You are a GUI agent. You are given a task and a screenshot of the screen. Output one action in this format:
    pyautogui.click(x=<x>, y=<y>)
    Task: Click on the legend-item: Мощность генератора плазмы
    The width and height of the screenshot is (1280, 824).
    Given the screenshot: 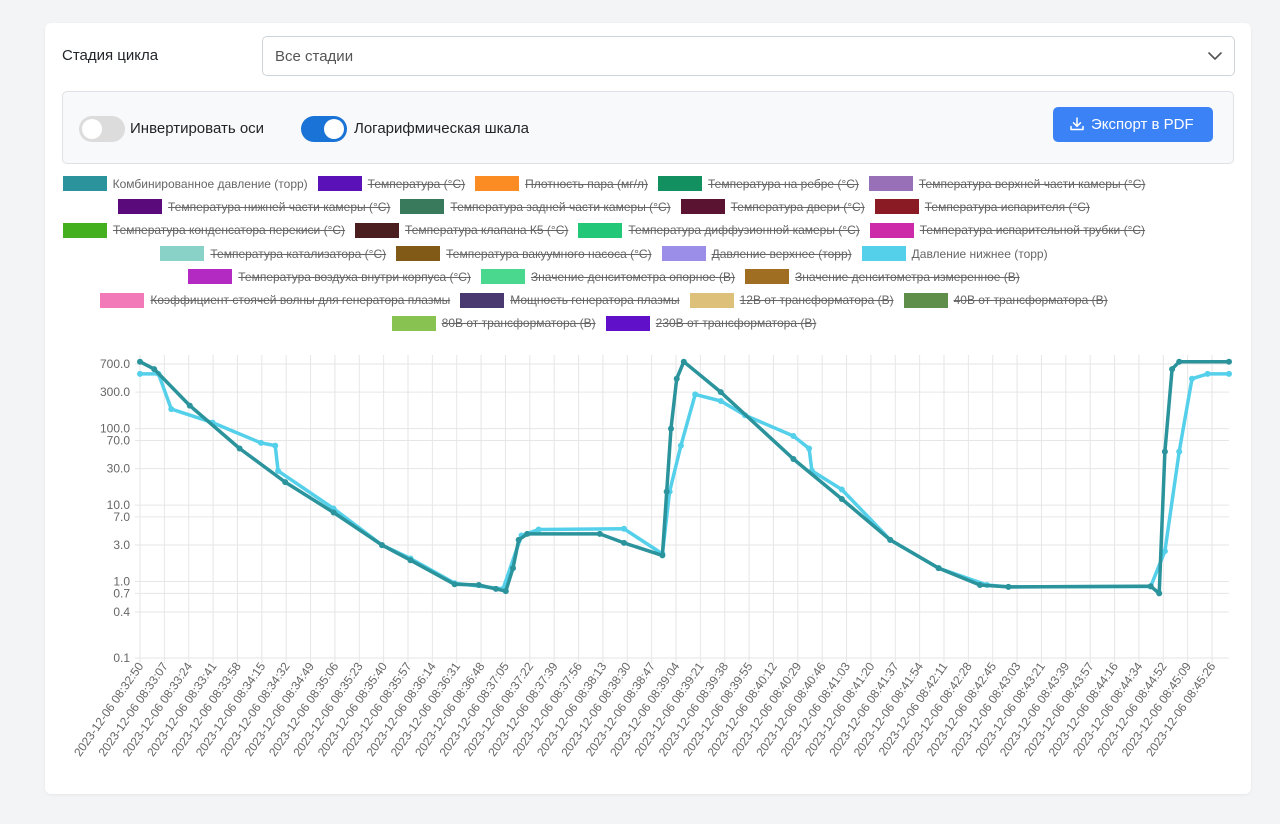 What is the action you would take?
    pyautogui.click(x=570, y=300)
    